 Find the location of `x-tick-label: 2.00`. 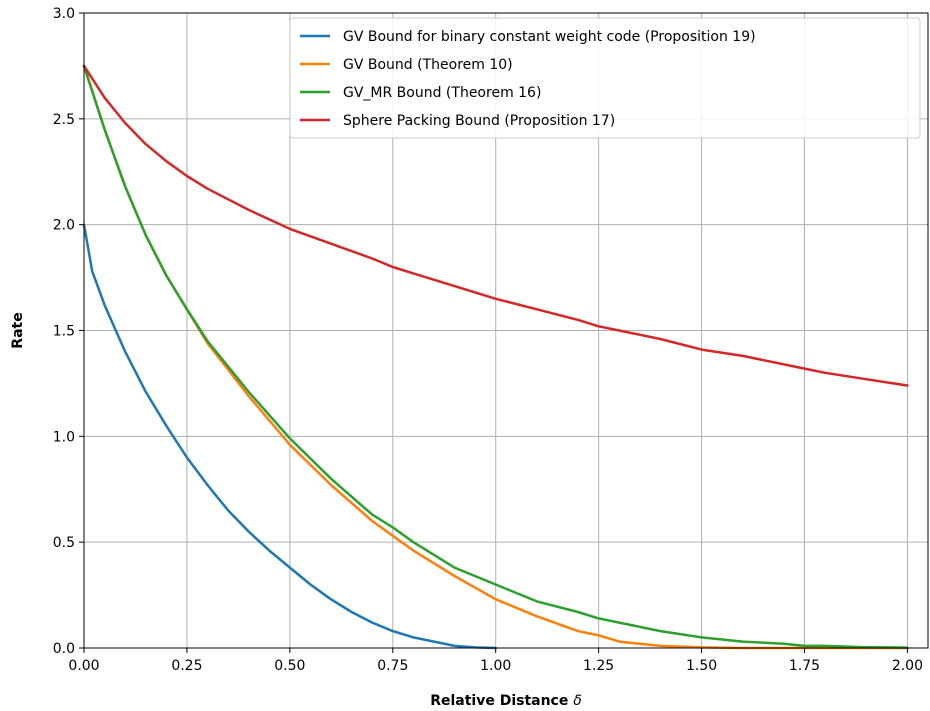

x-tick-label: 2.00 is located at coordinates (907, 666).